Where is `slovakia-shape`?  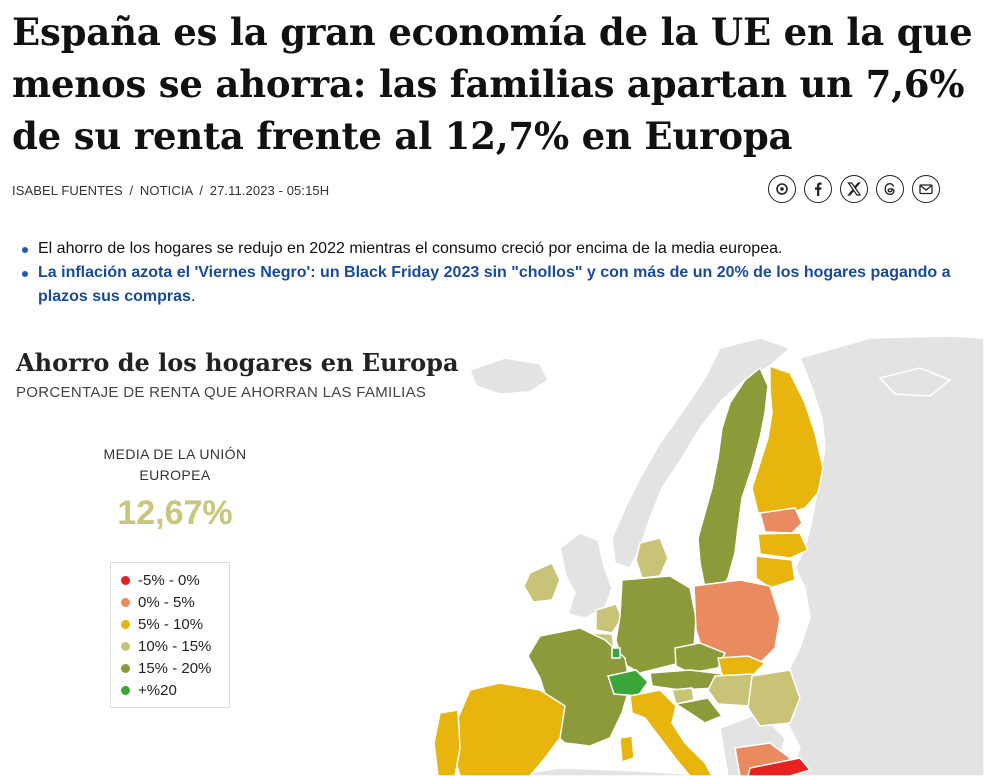
slovakia-shape is located at coordinates (742, 666).